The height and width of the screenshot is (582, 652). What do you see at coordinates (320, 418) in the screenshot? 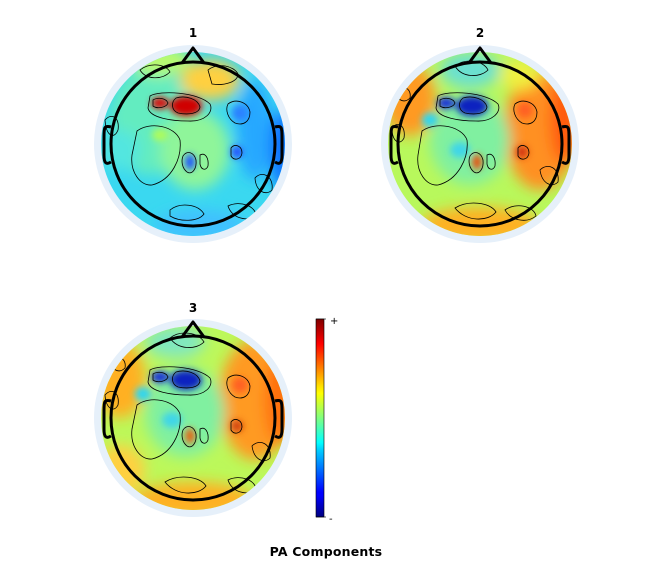
I see `colorbar-gradient` at bounding box center [320, 418].